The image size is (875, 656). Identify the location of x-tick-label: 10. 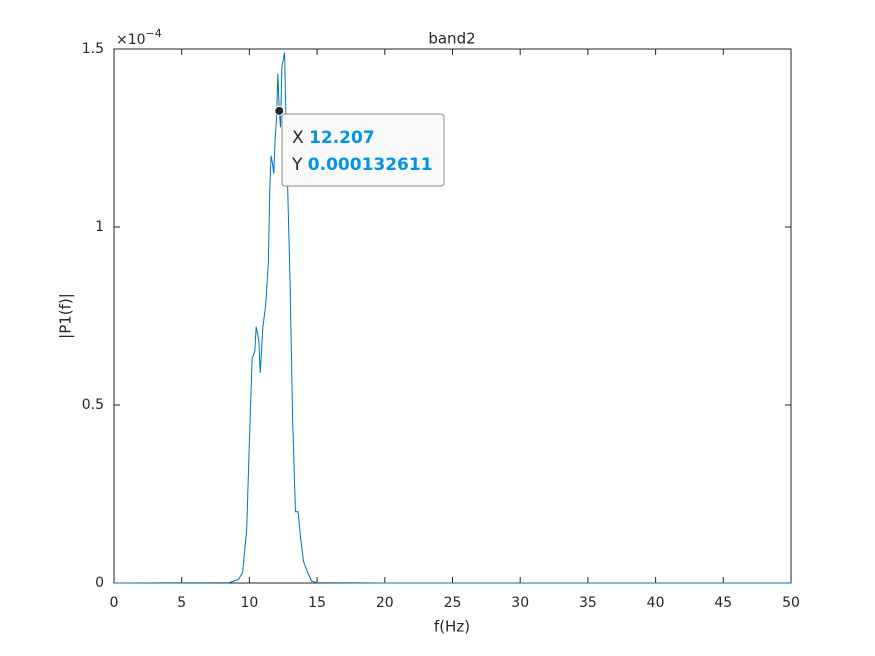
(249, 603).